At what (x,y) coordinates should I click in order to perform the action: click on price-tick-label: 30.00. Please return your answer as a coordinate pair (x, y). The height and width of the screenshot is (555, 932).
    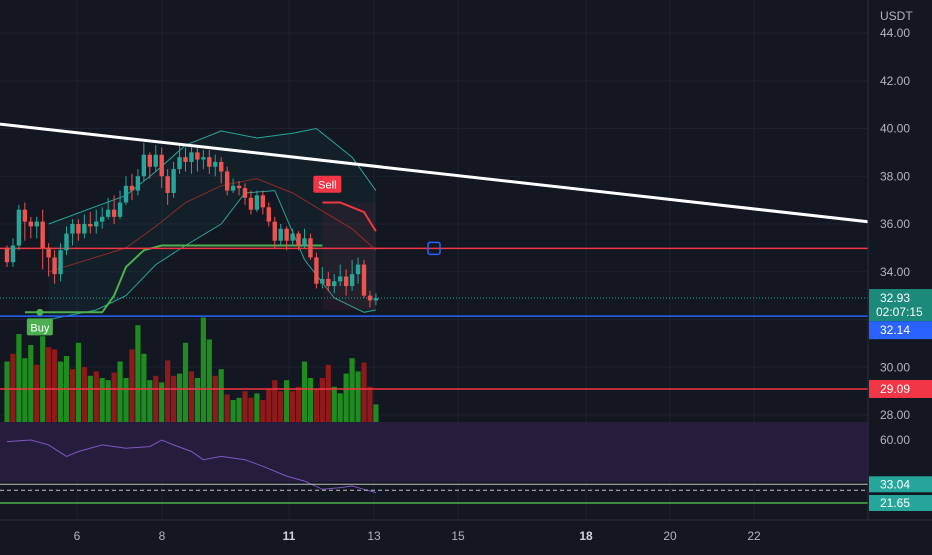
    Looking at the image, I should click on (895, 367).